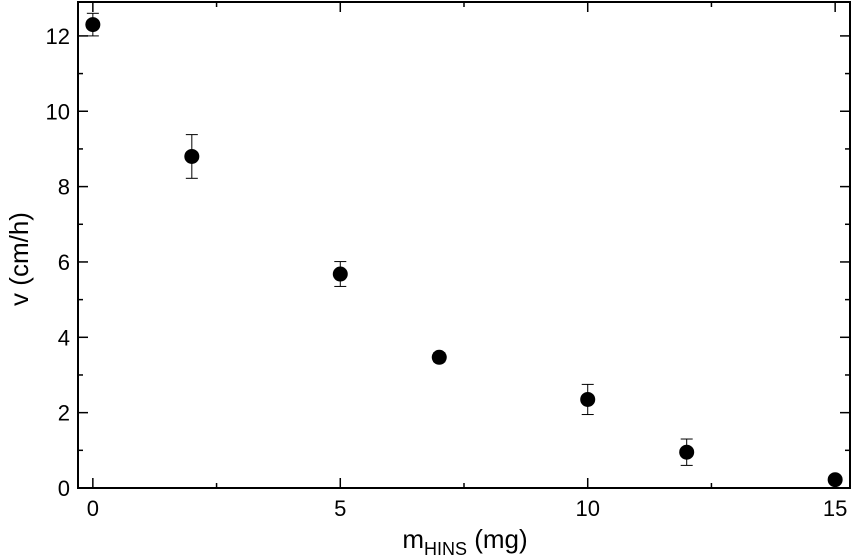 The image size is (854, 560). I want to click on y-tick-label: 12, so click(58, 36).